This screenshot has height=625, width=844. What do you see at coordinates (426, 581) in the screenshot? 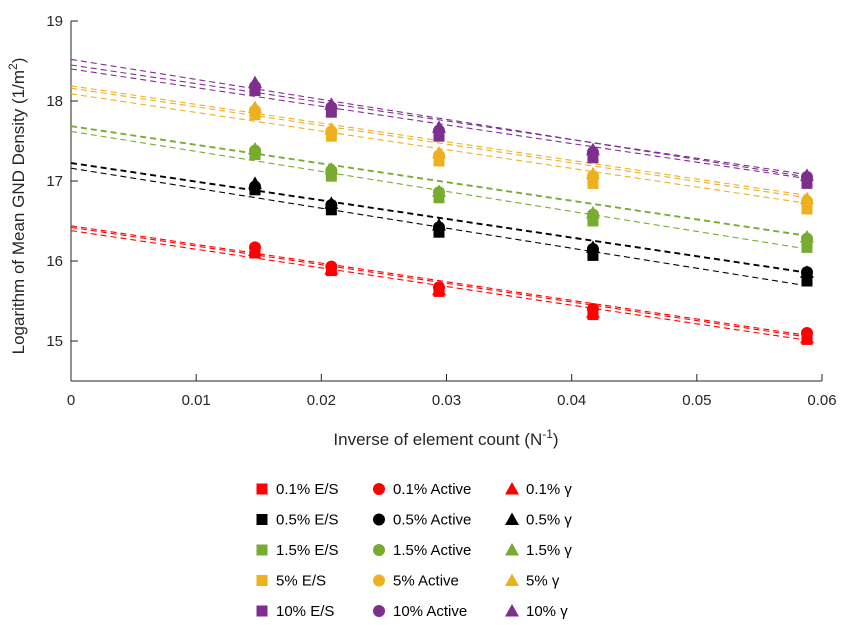
I see `legend-entry-label: 5% Active` at bounding box center [426, 581].